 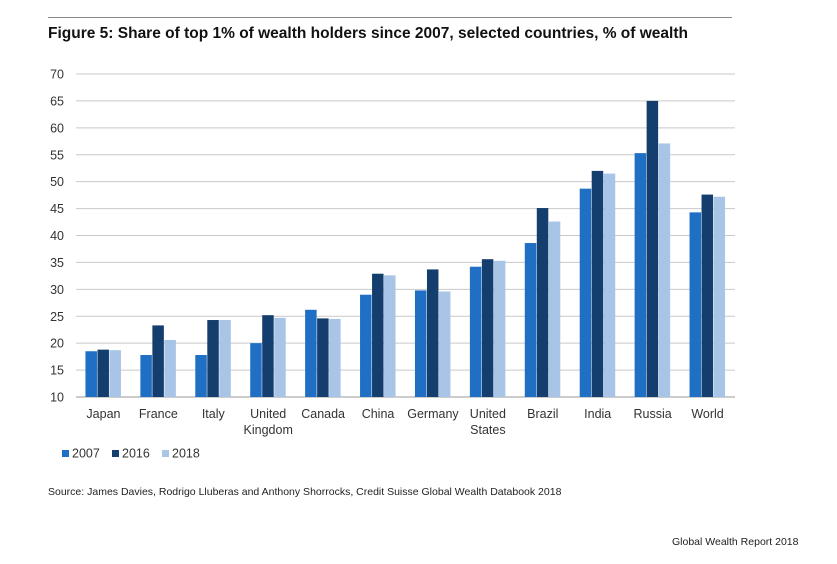 I want to click on x-tick-label: Russia, so click(x=653, y=414).